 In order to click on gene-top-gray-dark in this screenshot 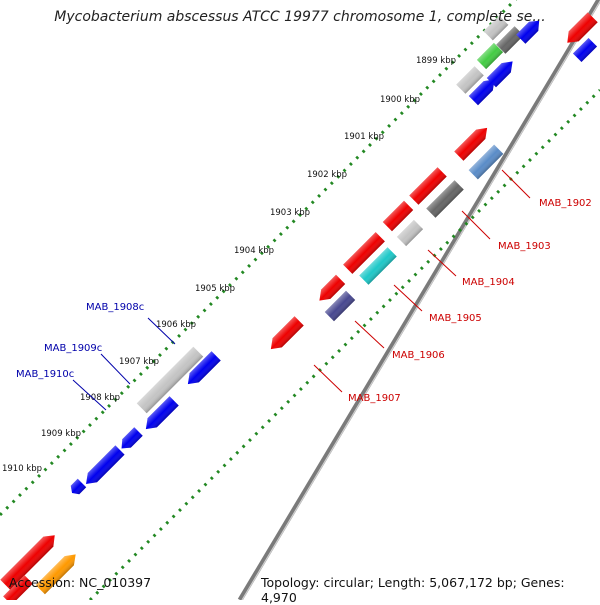, I will do `click(510, 40)`.